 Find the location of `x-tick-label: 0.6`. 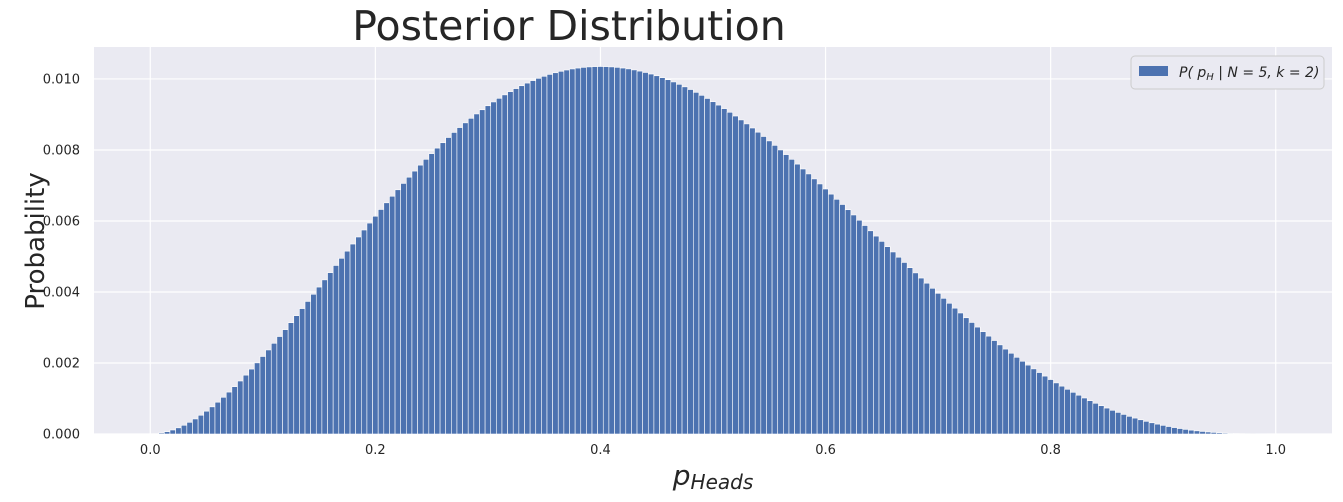

x-tick-label: 0.6 is located at coordinates (825, 450).